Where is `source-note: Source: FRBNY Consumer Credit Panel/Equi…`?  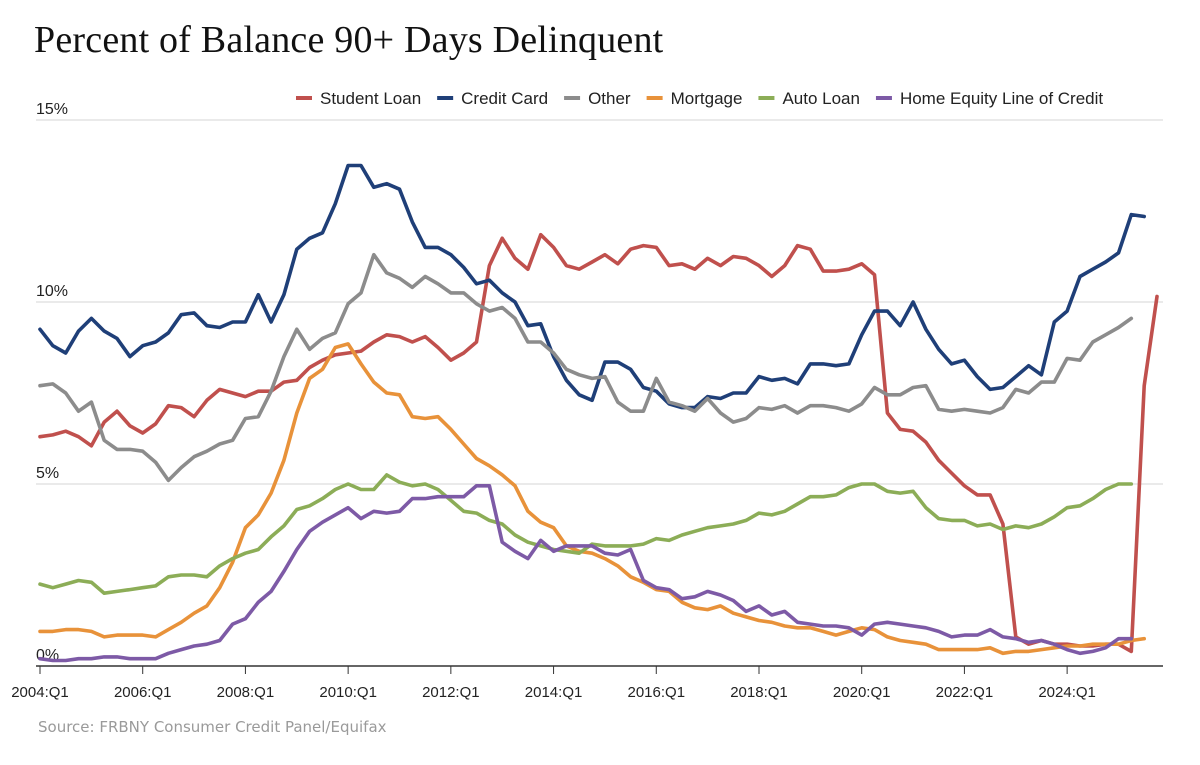
source-note: Source: FRBNY Consumer Credit Panel/Equi… is located at coordinates (212, 727).